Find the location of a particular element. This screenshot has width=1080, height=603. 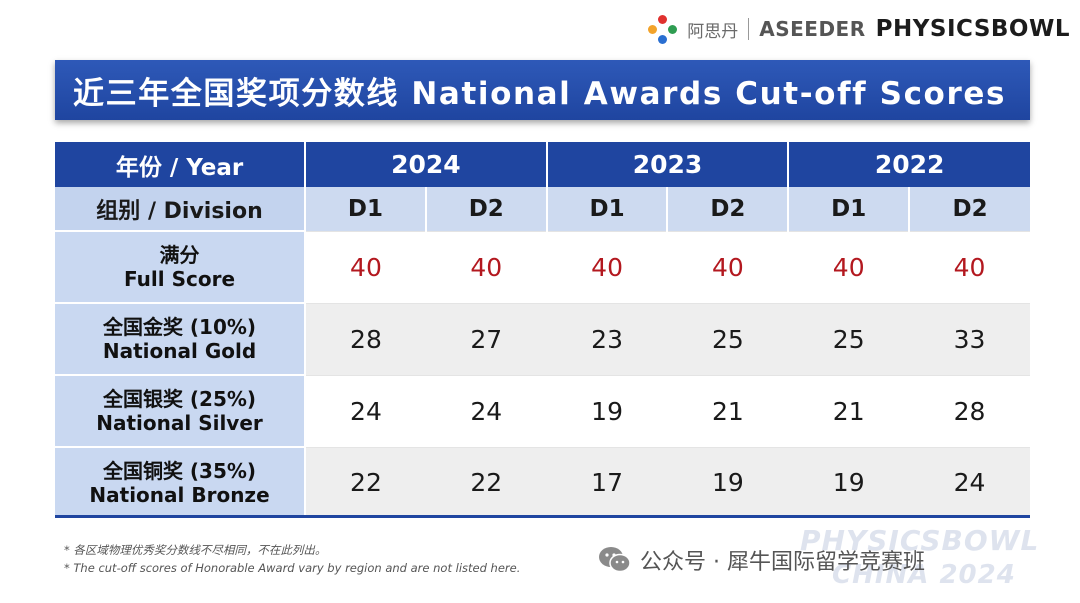

row-label: 满分 Full Score is located at coordinates (181, 266).